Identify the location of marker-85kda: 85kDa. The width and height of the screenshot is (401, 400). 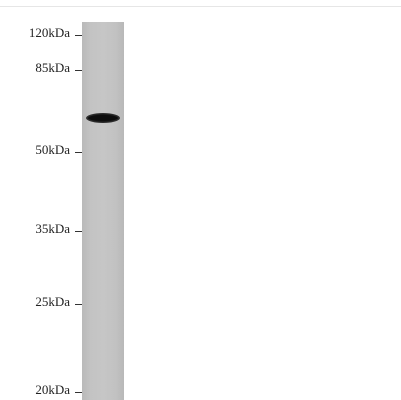
(48, 68).